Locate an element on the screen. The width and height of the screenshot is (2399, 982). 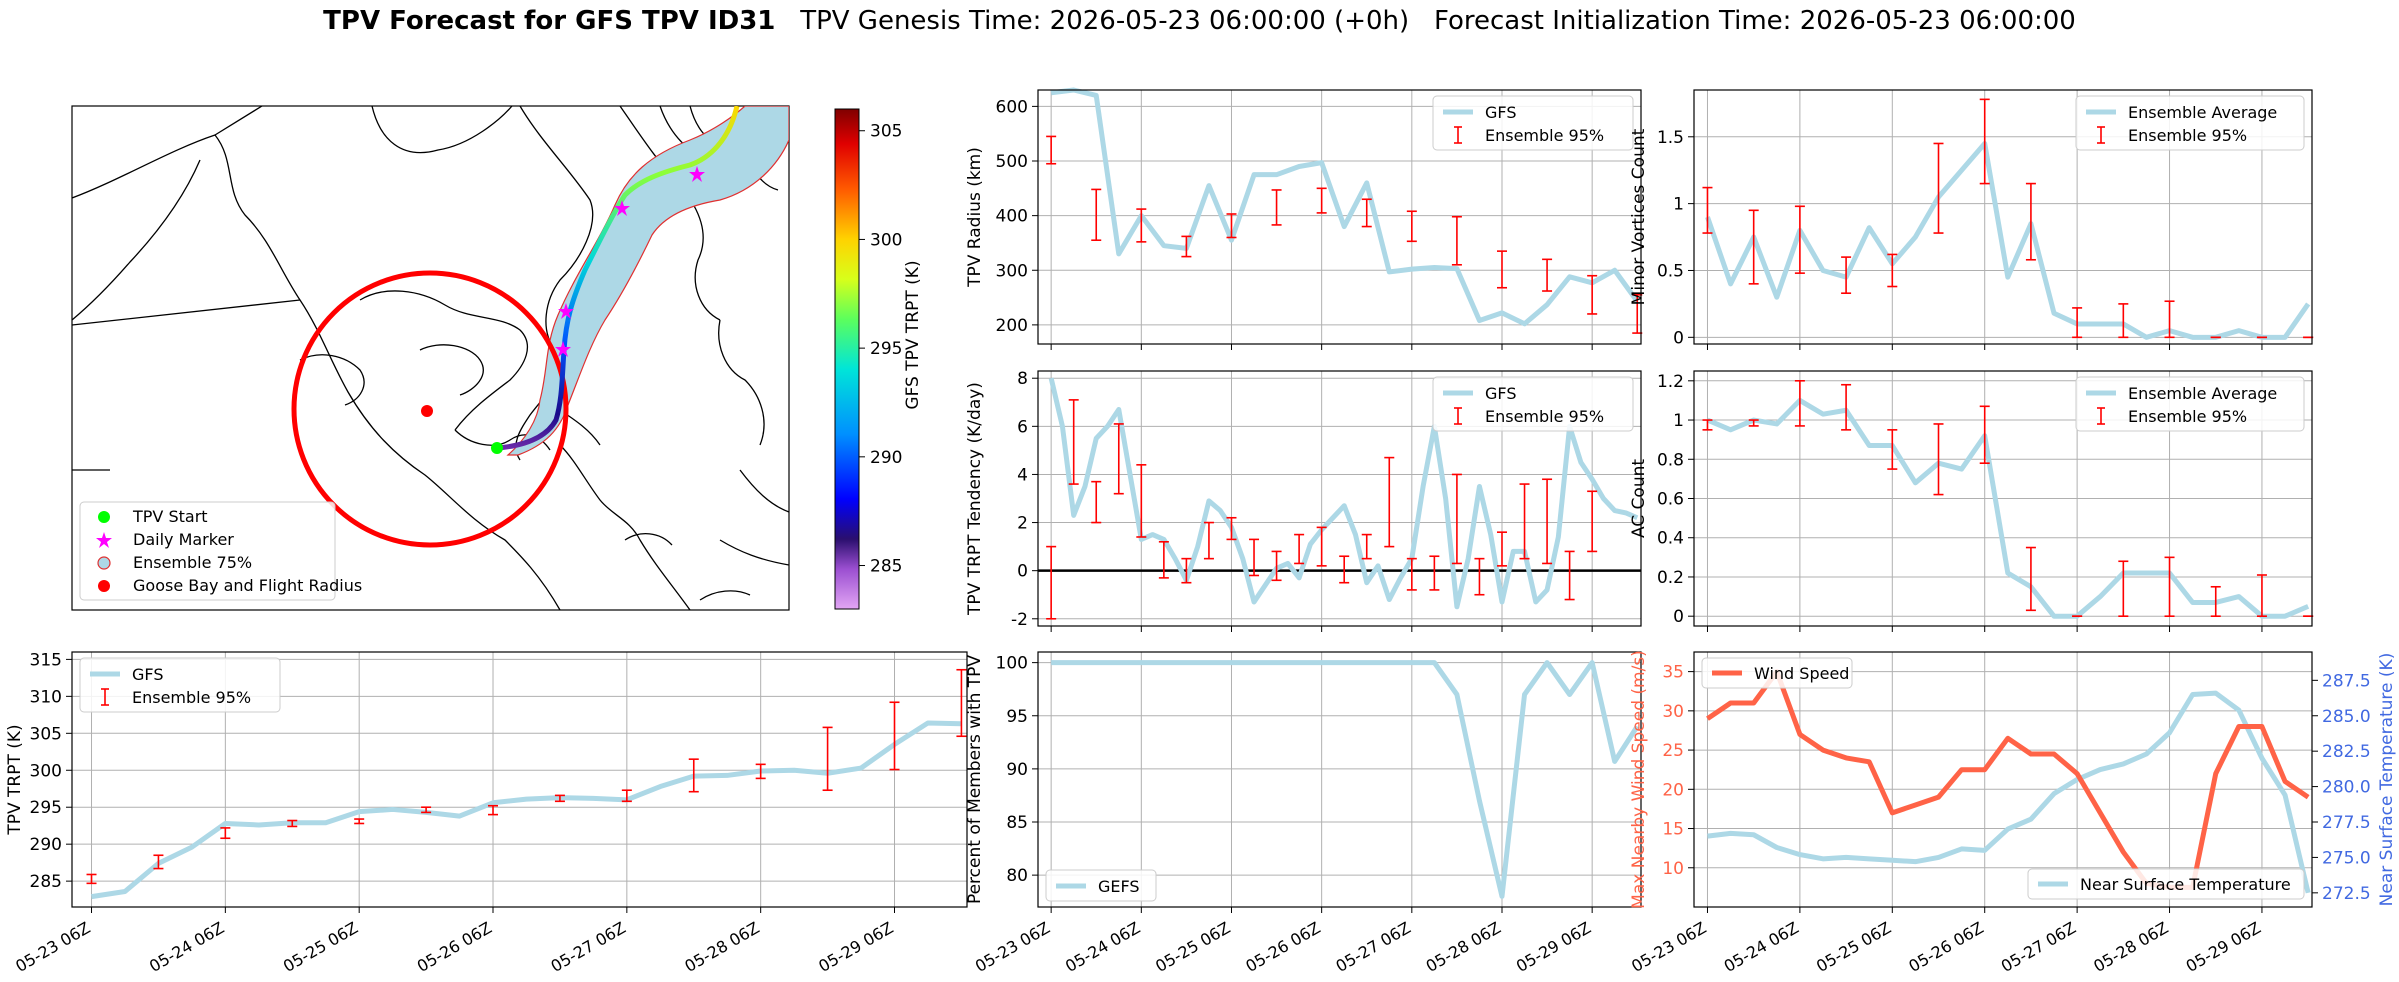
y-tick-label: 95 is located at coordinates (1017, 717).